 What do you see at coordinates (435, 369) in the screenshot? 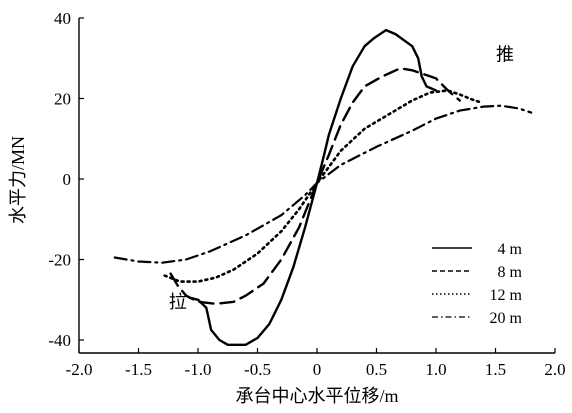
I see `x-tick-label: 1.0` at bounding box center [435, 369].